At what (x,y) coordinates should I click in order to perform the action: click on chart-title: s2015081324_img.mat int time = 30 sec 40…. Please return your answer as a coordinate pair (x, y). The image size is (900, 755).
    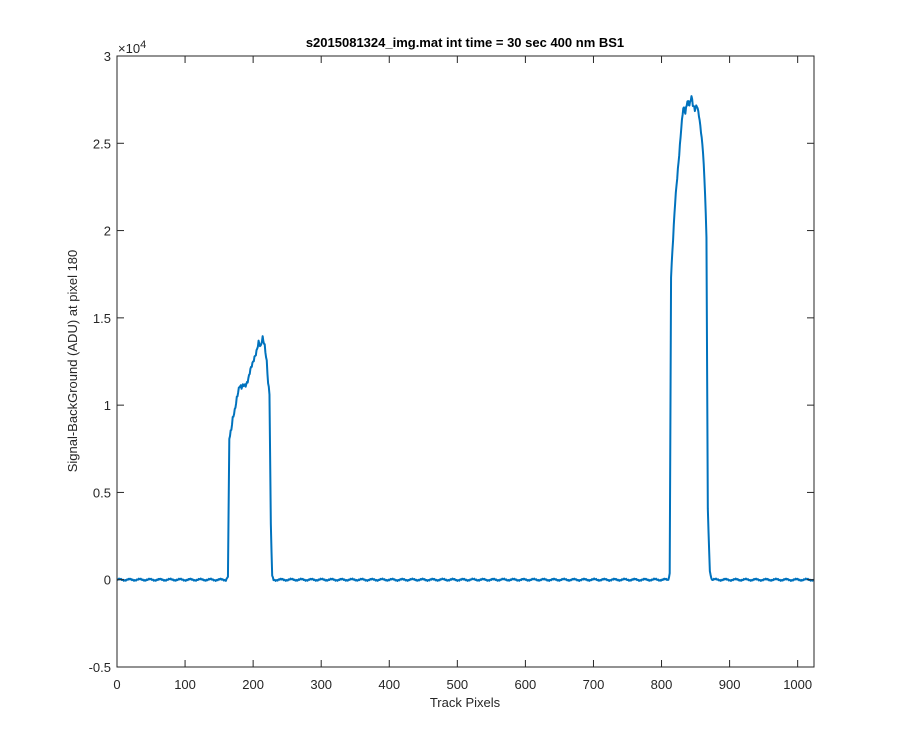
    Looking at the image, I should click on (465, 42).